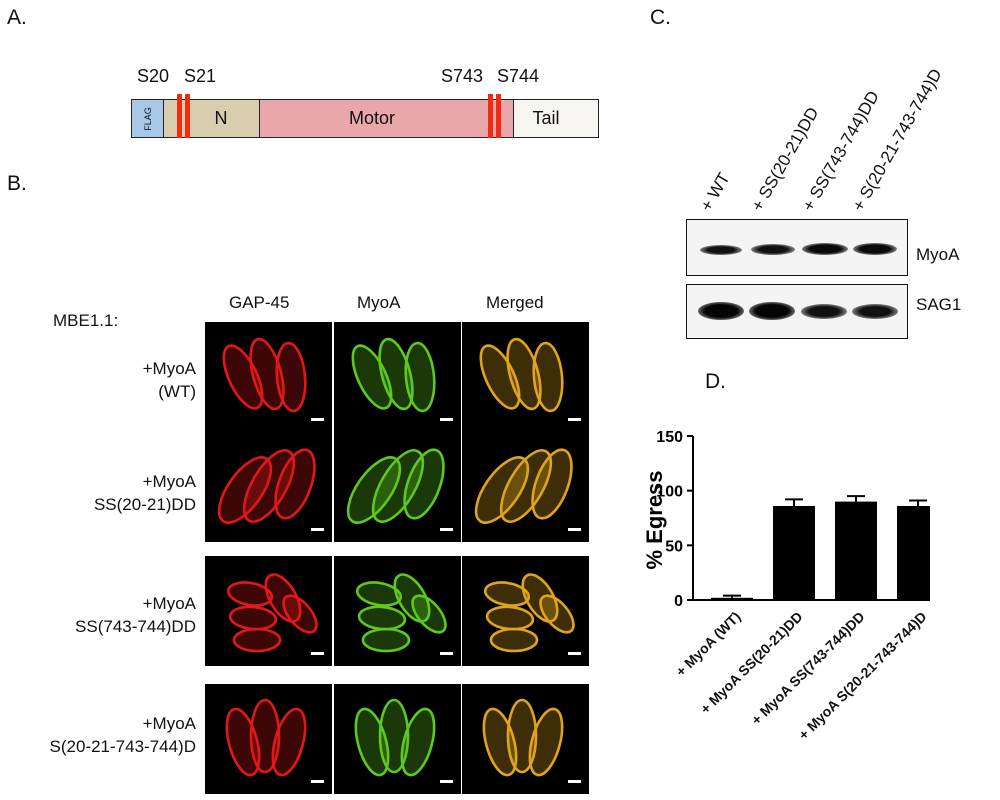 The height and width of the screenshot is (800, 1000). Describe the element at coordinates (121, 493) in the screenshot. I see `row-label-ss20-21dd: +MyoA SS(20-21)DD` at that location.